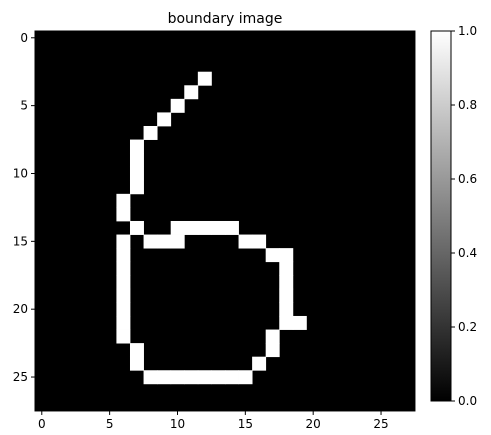 The width and height of the screenshot is (491, 435). Describe the element at coordinates (177, 424) in the screenshot. I see `x-tick-label: 10` at that location.